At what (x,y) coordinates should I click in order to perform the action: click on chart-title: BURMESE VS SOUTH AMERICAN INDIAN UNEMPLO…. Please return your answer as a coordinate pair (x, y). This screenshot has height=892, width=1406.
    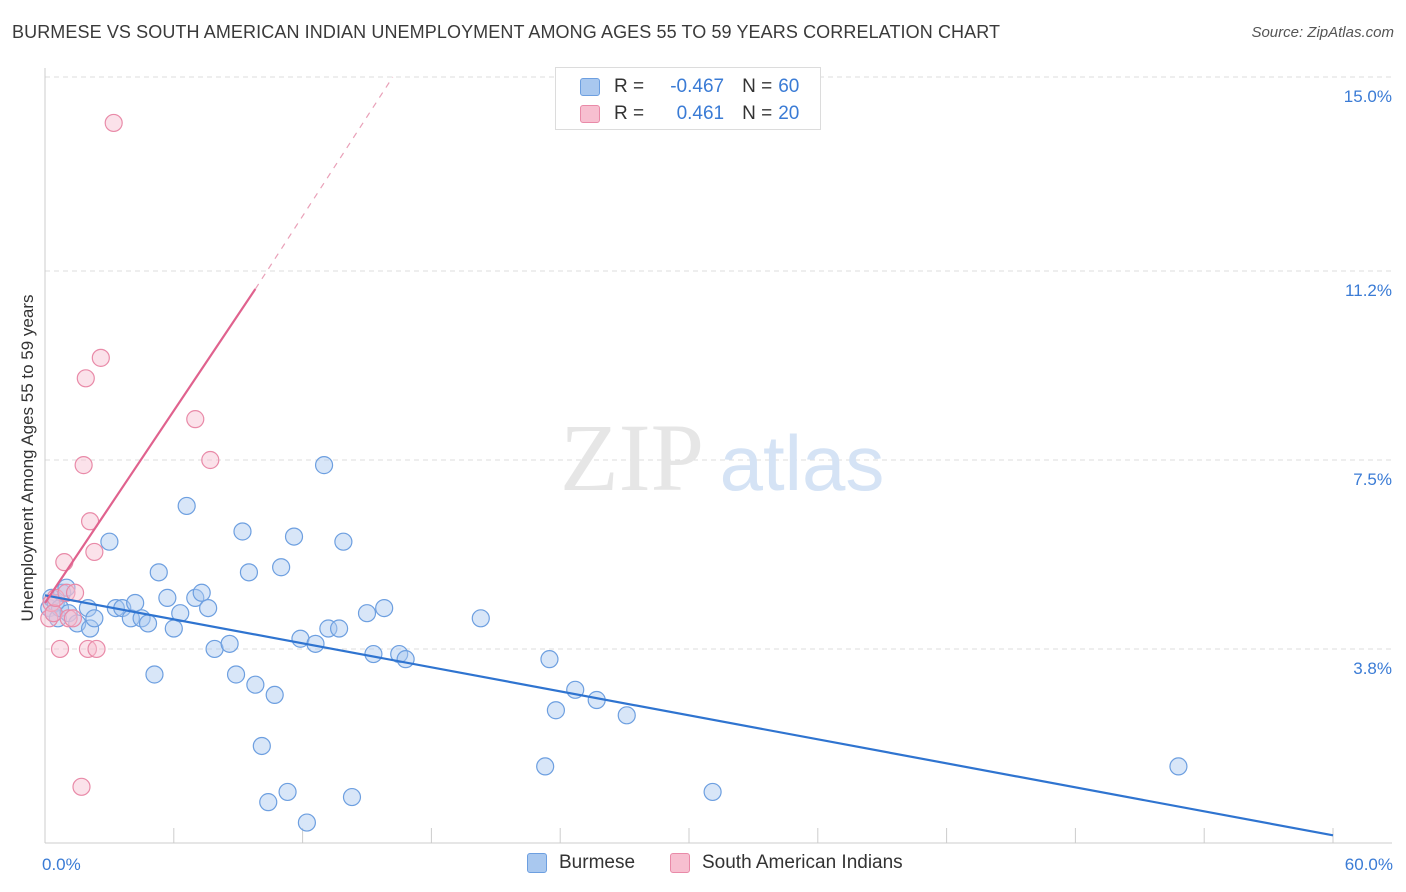
    Looking at the image, I should click on (506, 32).